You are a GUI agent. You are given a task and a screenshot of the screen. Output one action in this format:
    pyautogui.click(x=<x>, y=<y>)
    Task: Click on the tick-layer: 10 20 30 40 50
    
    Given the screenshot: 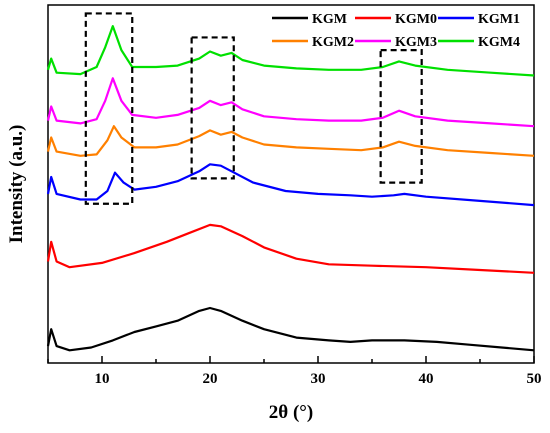 What is the action you would take?
    pyautogui.click(x=294, y=371)
    